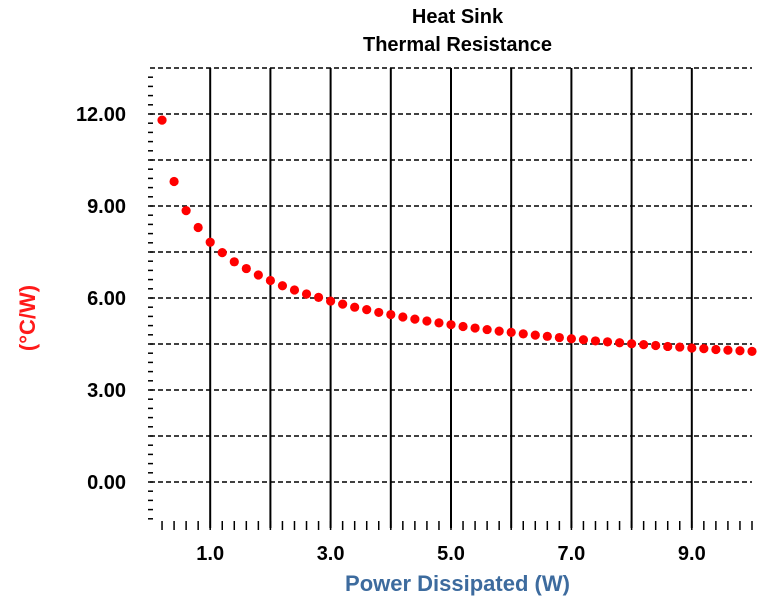 The height and width of the screenshot is (606, 765). Describe the element at coordinates (692, 554) in the screenshot. I see `x-tick-label: 9.0` at that location.